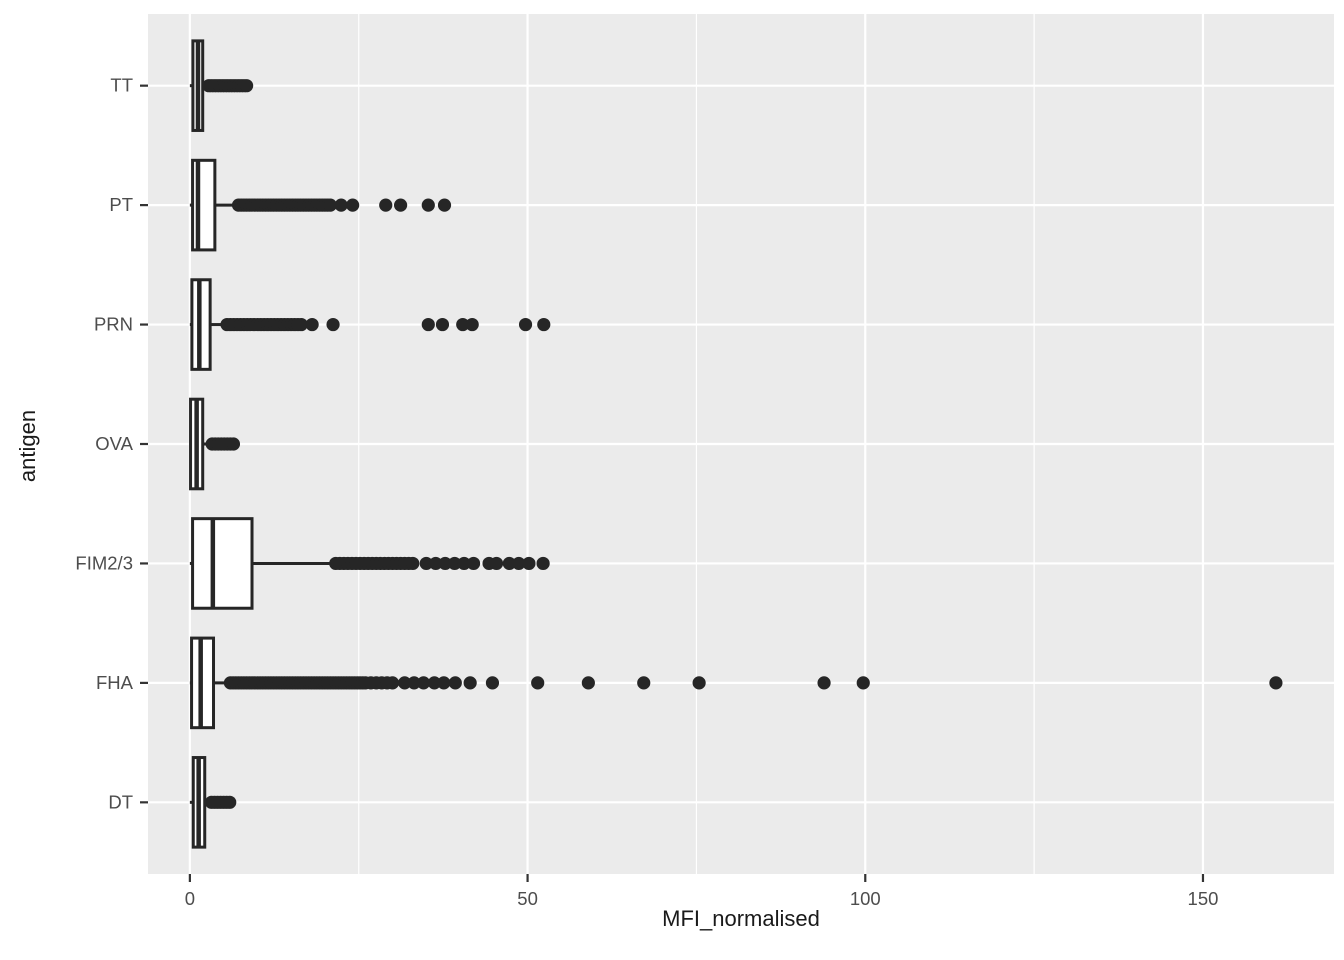  Describe the element at coordinates (190, 898) in the screenshot. I see `x-tick-label: 0` at that location.